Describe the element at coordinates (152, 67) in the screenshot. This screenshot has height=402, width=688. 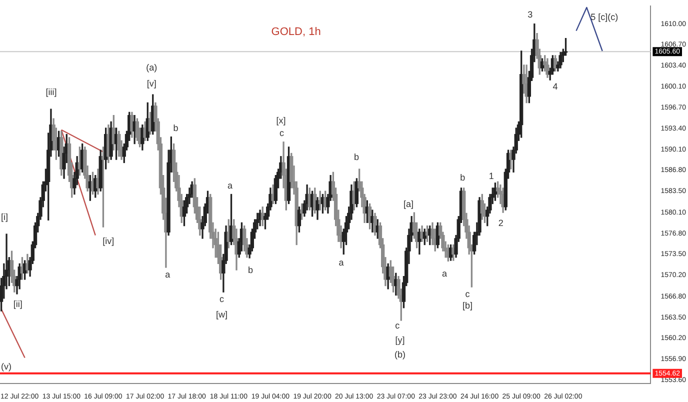
I see `annotation: (a)` at that location.